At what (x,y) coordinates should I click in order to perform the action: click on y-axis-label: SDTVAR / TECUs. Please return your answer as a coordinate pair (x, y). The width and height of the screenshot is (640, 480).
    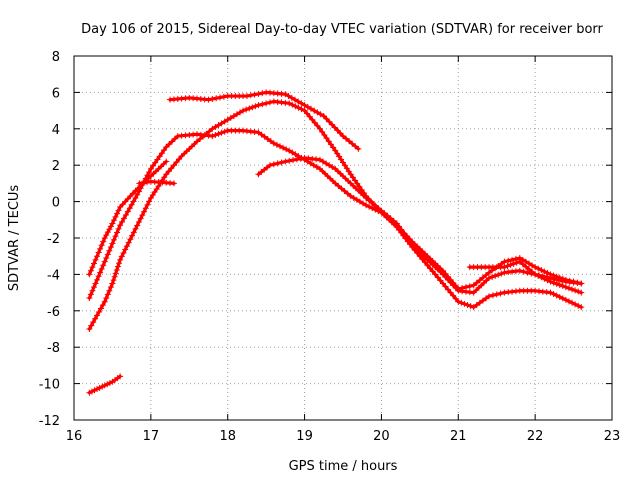
    Looking at the image, I should click on (14, 238).